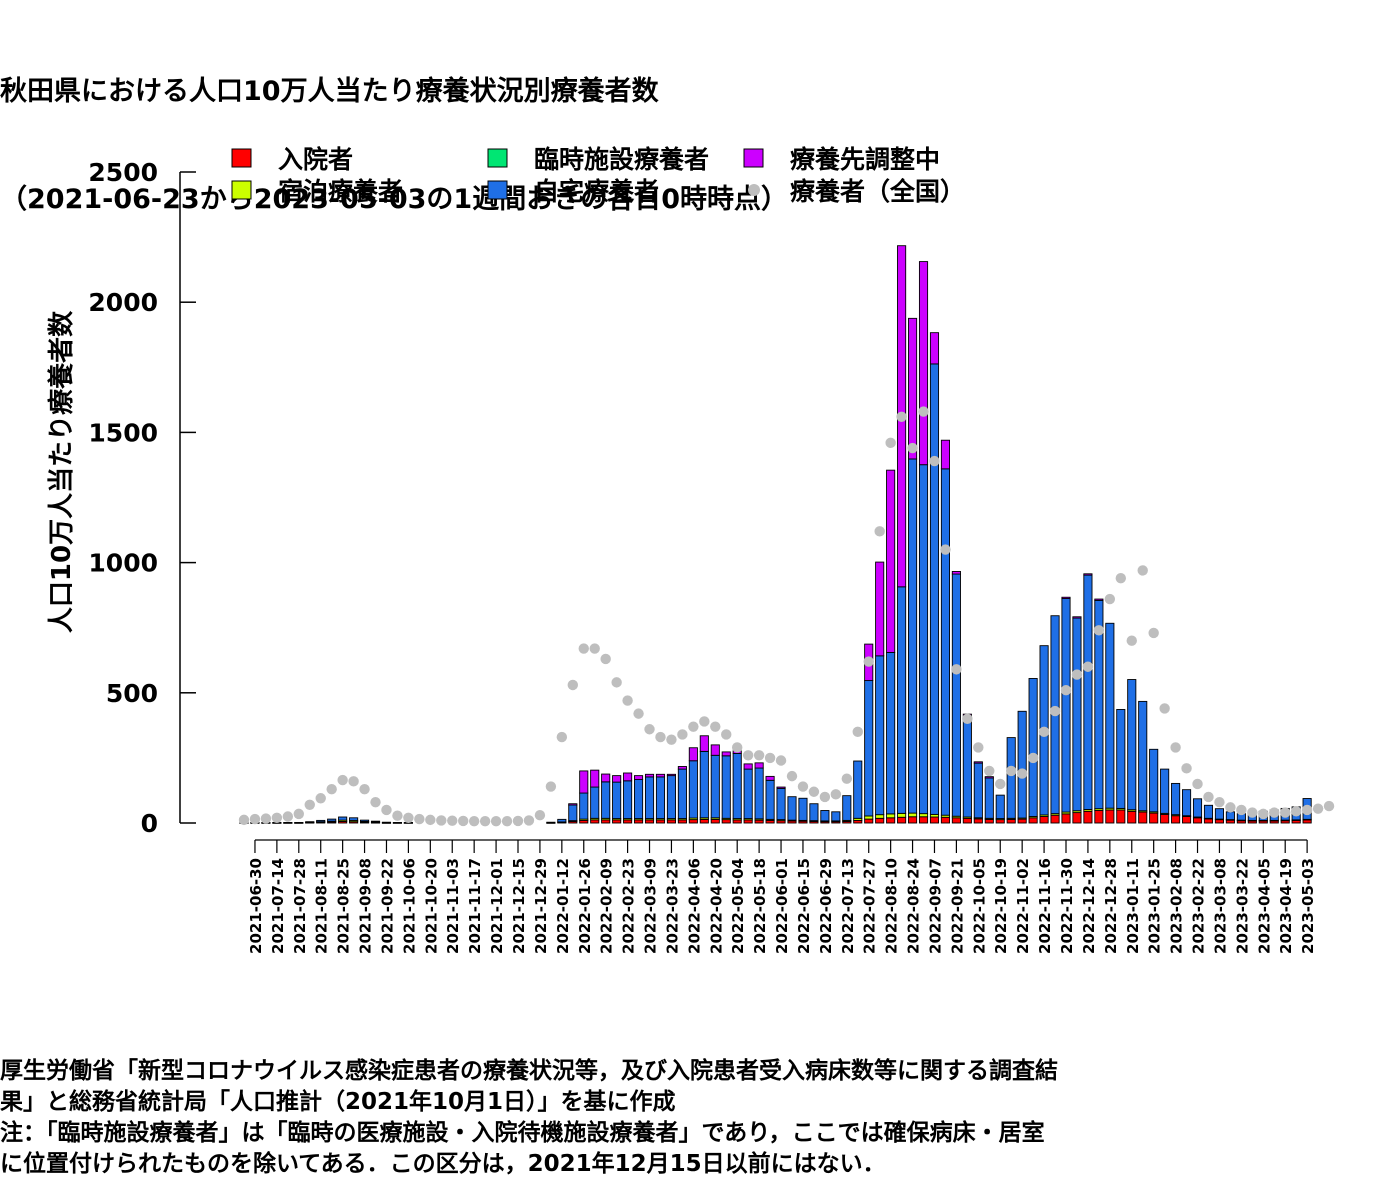 The width and height of the screenshot is (1400, 1200). I want to click on x-tick-label: 2022-05-18, so click(760, 906).